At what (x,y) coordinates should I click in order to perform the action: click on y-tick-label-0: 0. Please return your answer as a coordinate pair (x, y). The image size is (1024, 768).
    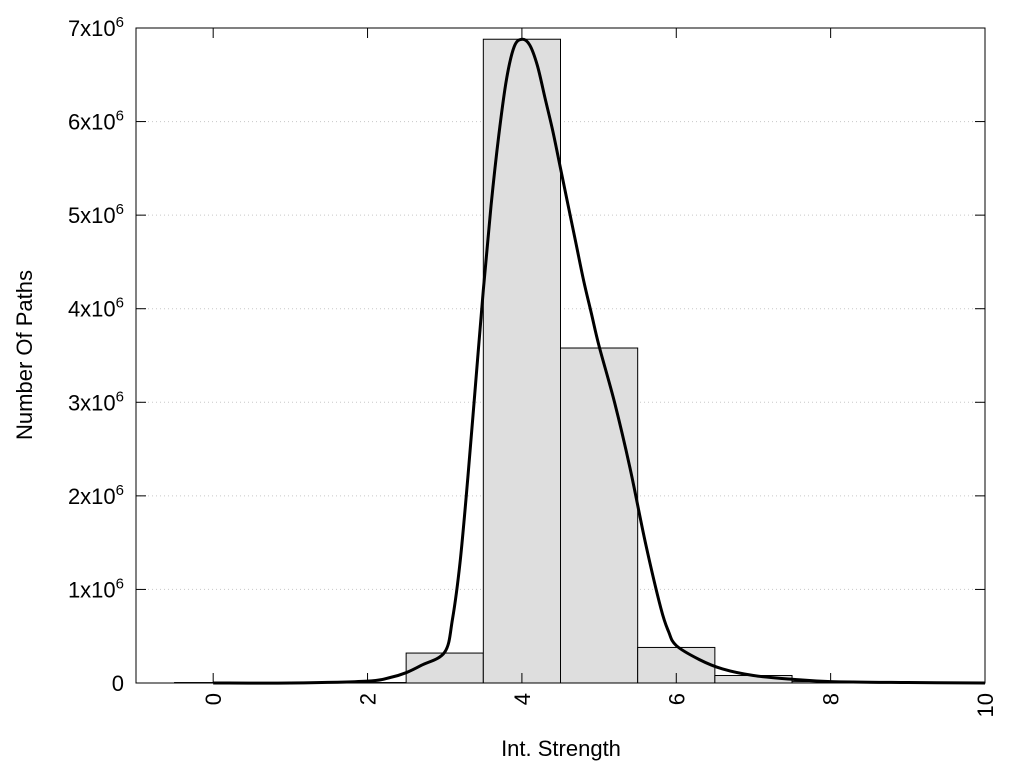
    Looking at the image, I should click on (118, 683).